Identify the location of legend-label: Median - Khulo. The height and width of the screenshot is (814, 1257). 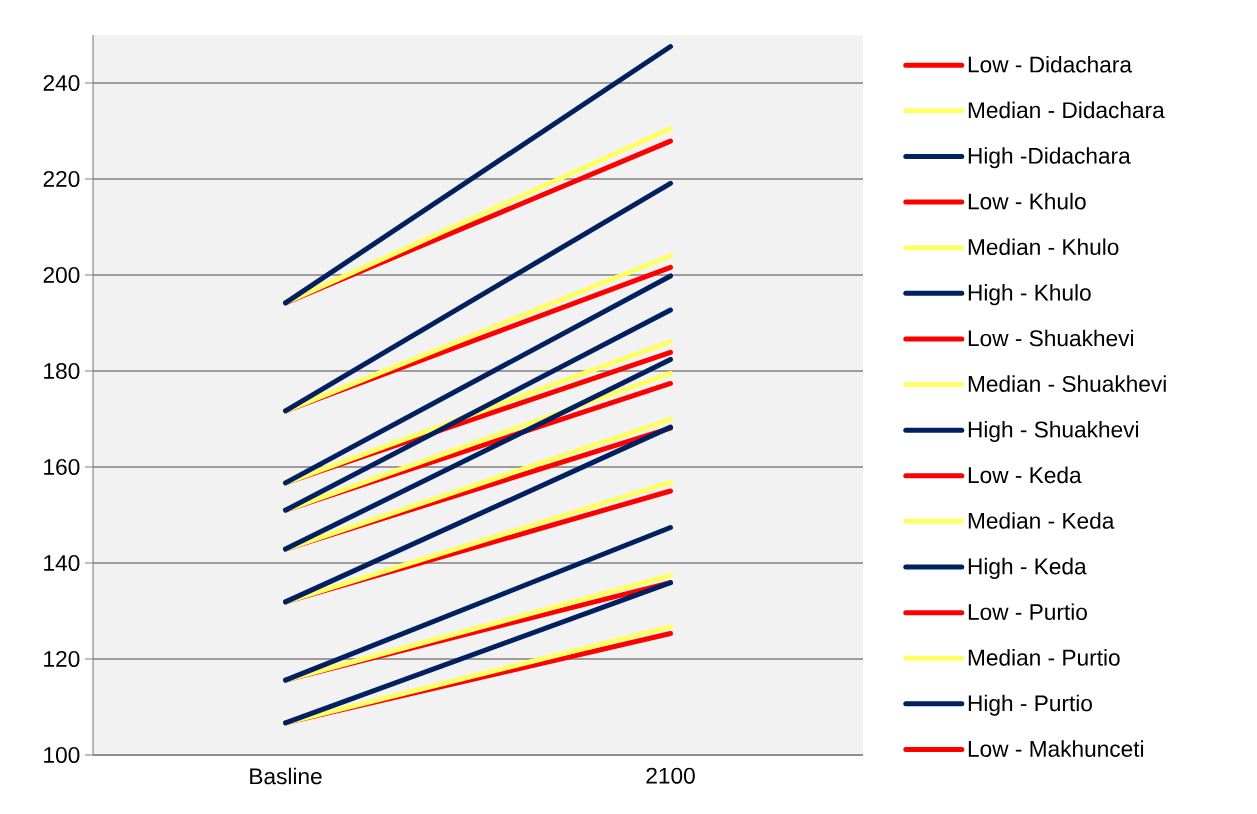
(1043, 247).